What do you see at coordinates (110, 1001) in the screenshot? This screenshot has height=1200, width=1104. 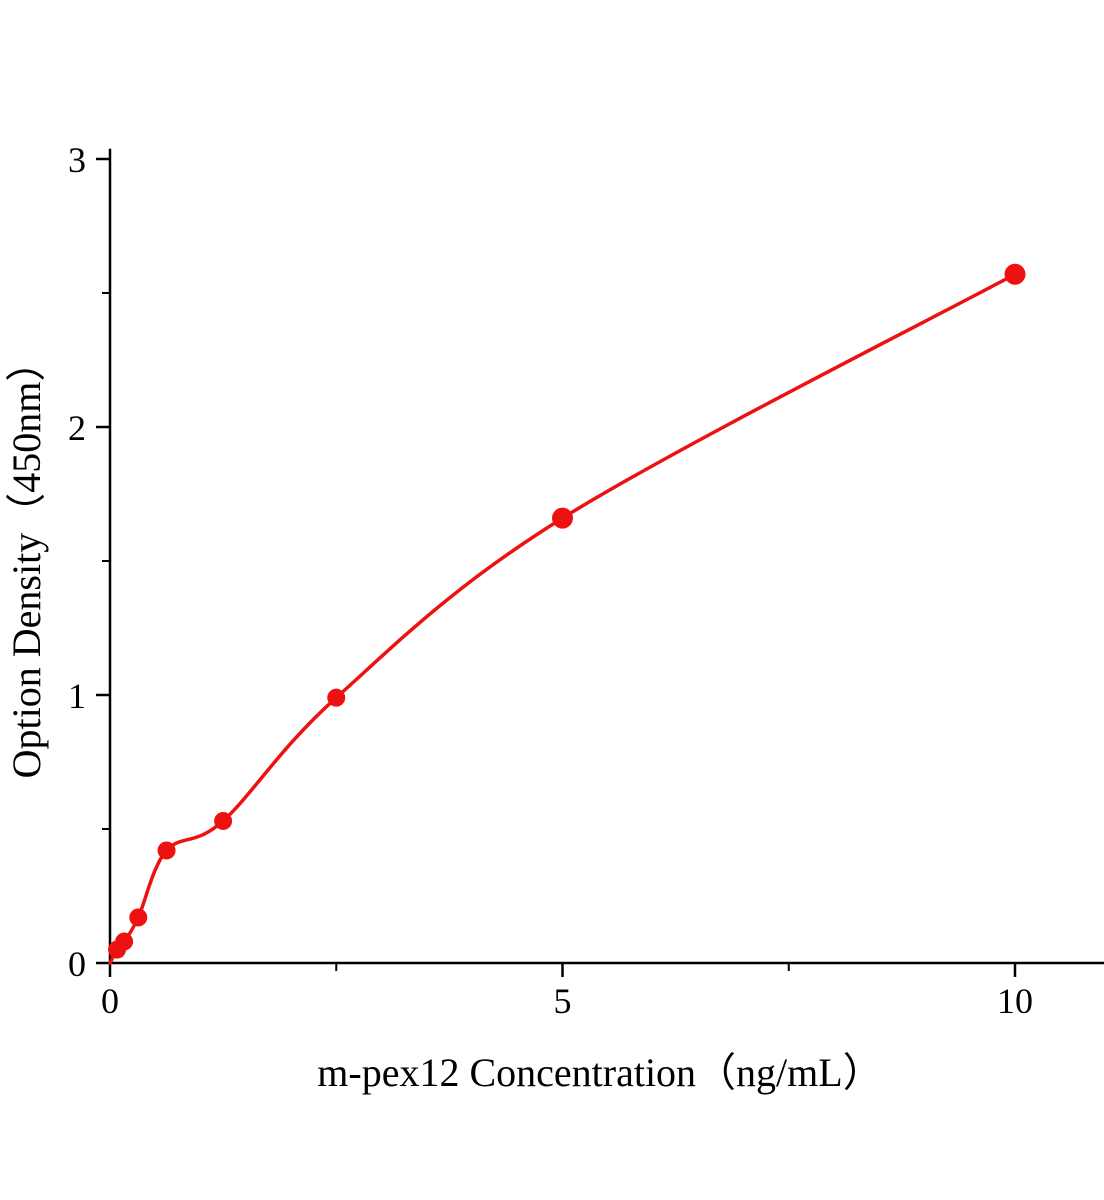 I see `x-tick-label: 0` at bounding box center [110, 1001].